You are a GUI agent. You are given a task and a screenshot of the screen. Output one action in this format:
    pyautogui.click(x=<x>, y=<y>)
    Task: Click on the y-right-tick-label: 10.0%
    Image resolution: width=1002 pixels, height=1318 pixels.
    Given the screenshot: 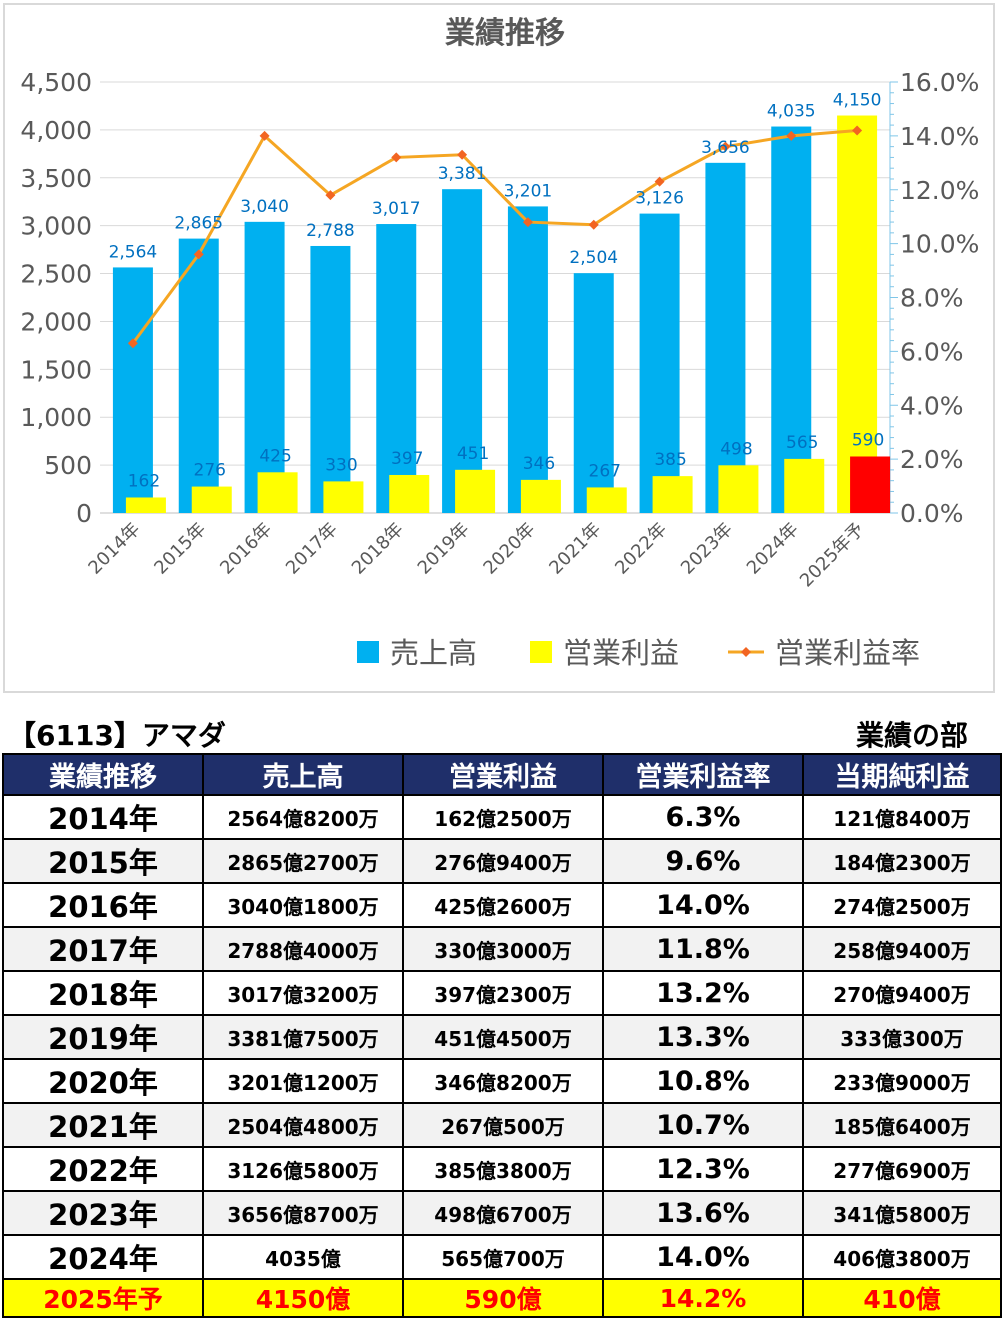 What is the action you would take?
    pyautogui.click(x=939, y=244)
    